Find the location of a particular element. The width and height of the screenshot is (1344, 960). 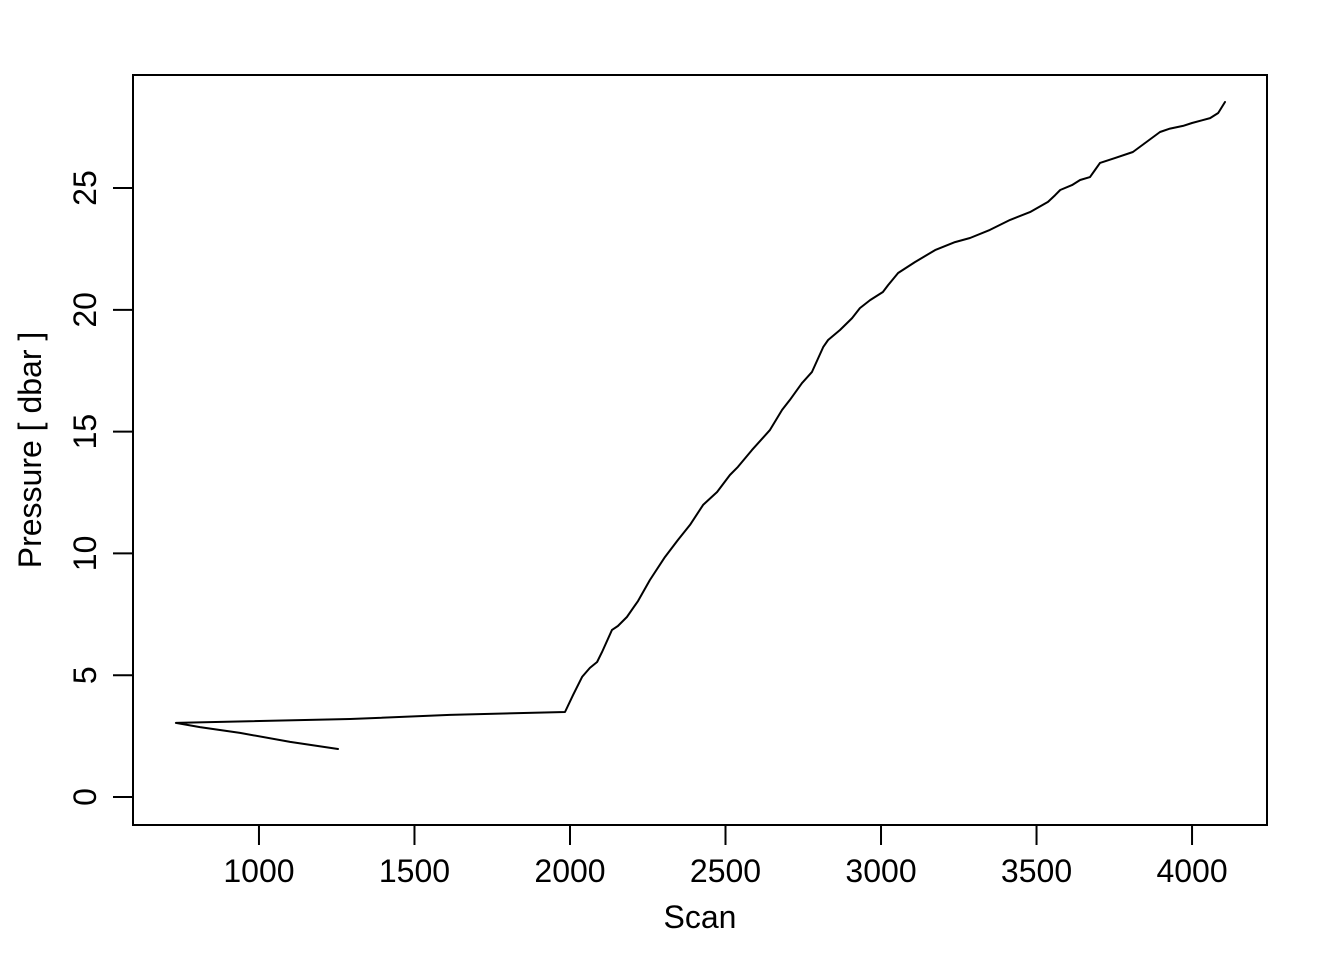

x-tick-label: 3500 is located at coordinates (1036, 871).